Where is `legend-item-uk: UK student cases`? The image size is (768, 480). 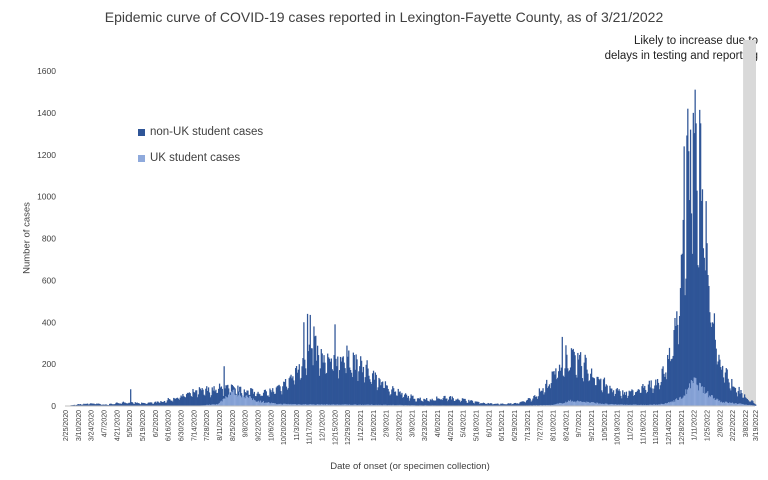
legend-item-uk: UK student cases is located at coordinates (189, 158).